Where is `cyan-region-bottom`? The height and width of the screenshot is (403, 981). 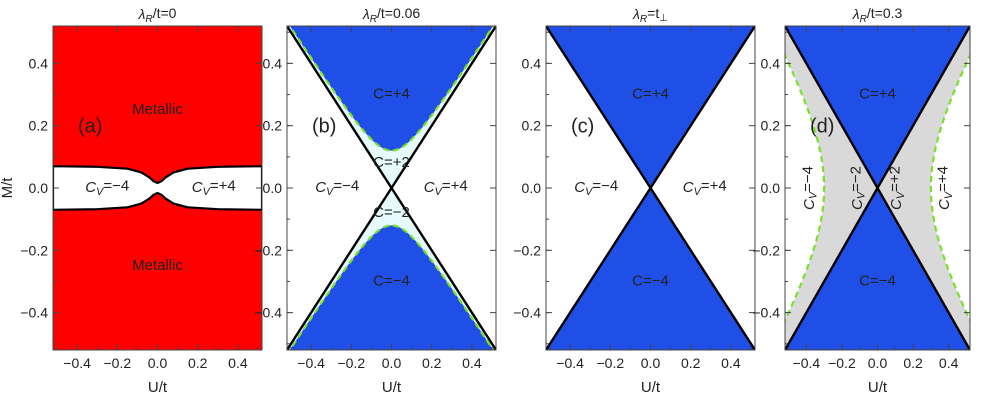
cyan-region-bottom is located at coordinates (391, 269).